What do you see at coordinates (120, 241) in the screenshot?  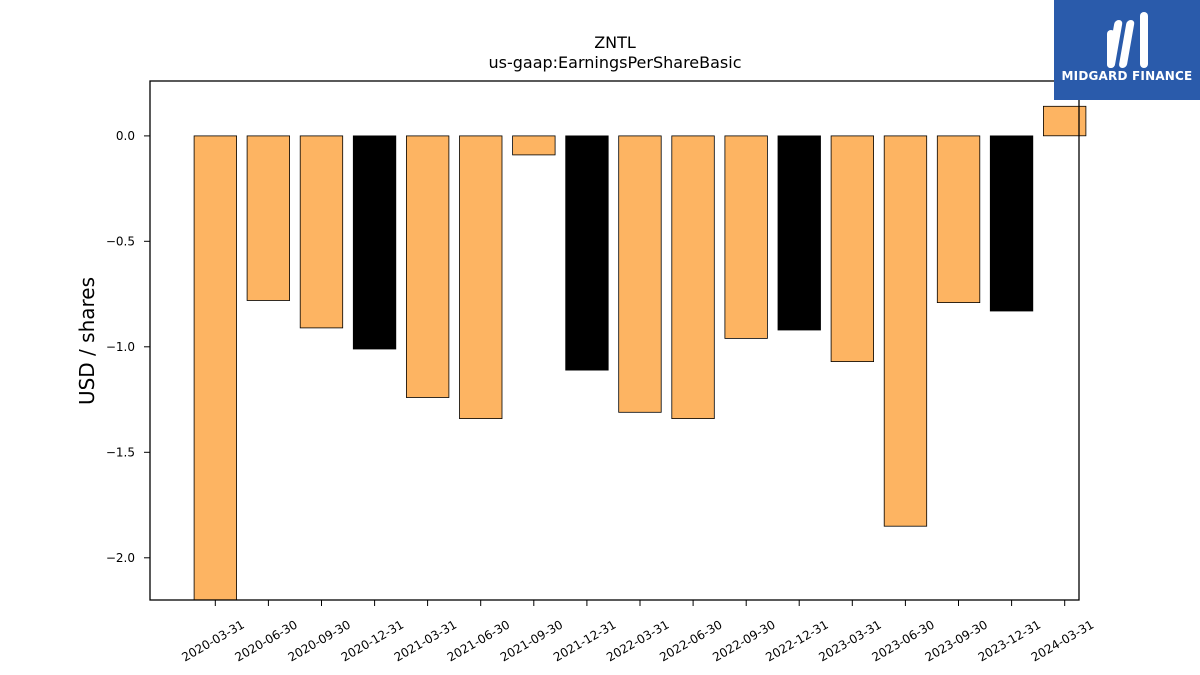 I see `y-tick-label: −0.5` at bounding box center [120, 241].